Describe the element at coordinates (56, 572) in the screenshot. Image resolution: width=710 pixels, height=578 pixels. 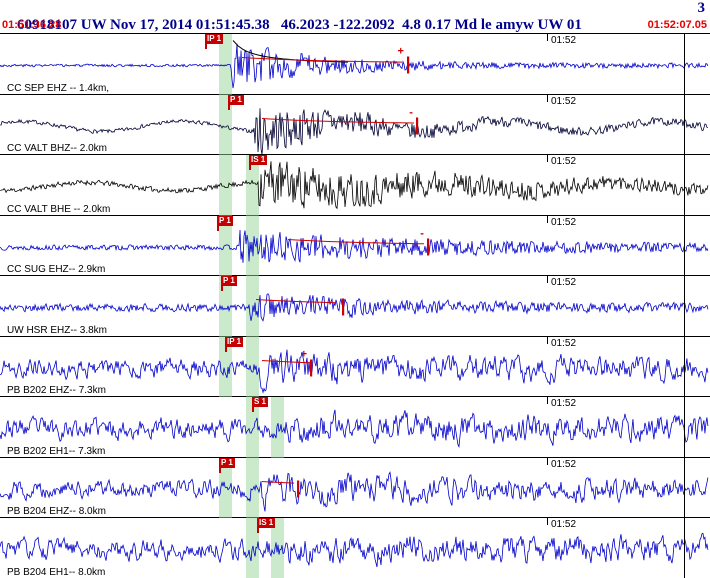
I see `station-label: PB B204 EH1-- 8.0km` at that location.